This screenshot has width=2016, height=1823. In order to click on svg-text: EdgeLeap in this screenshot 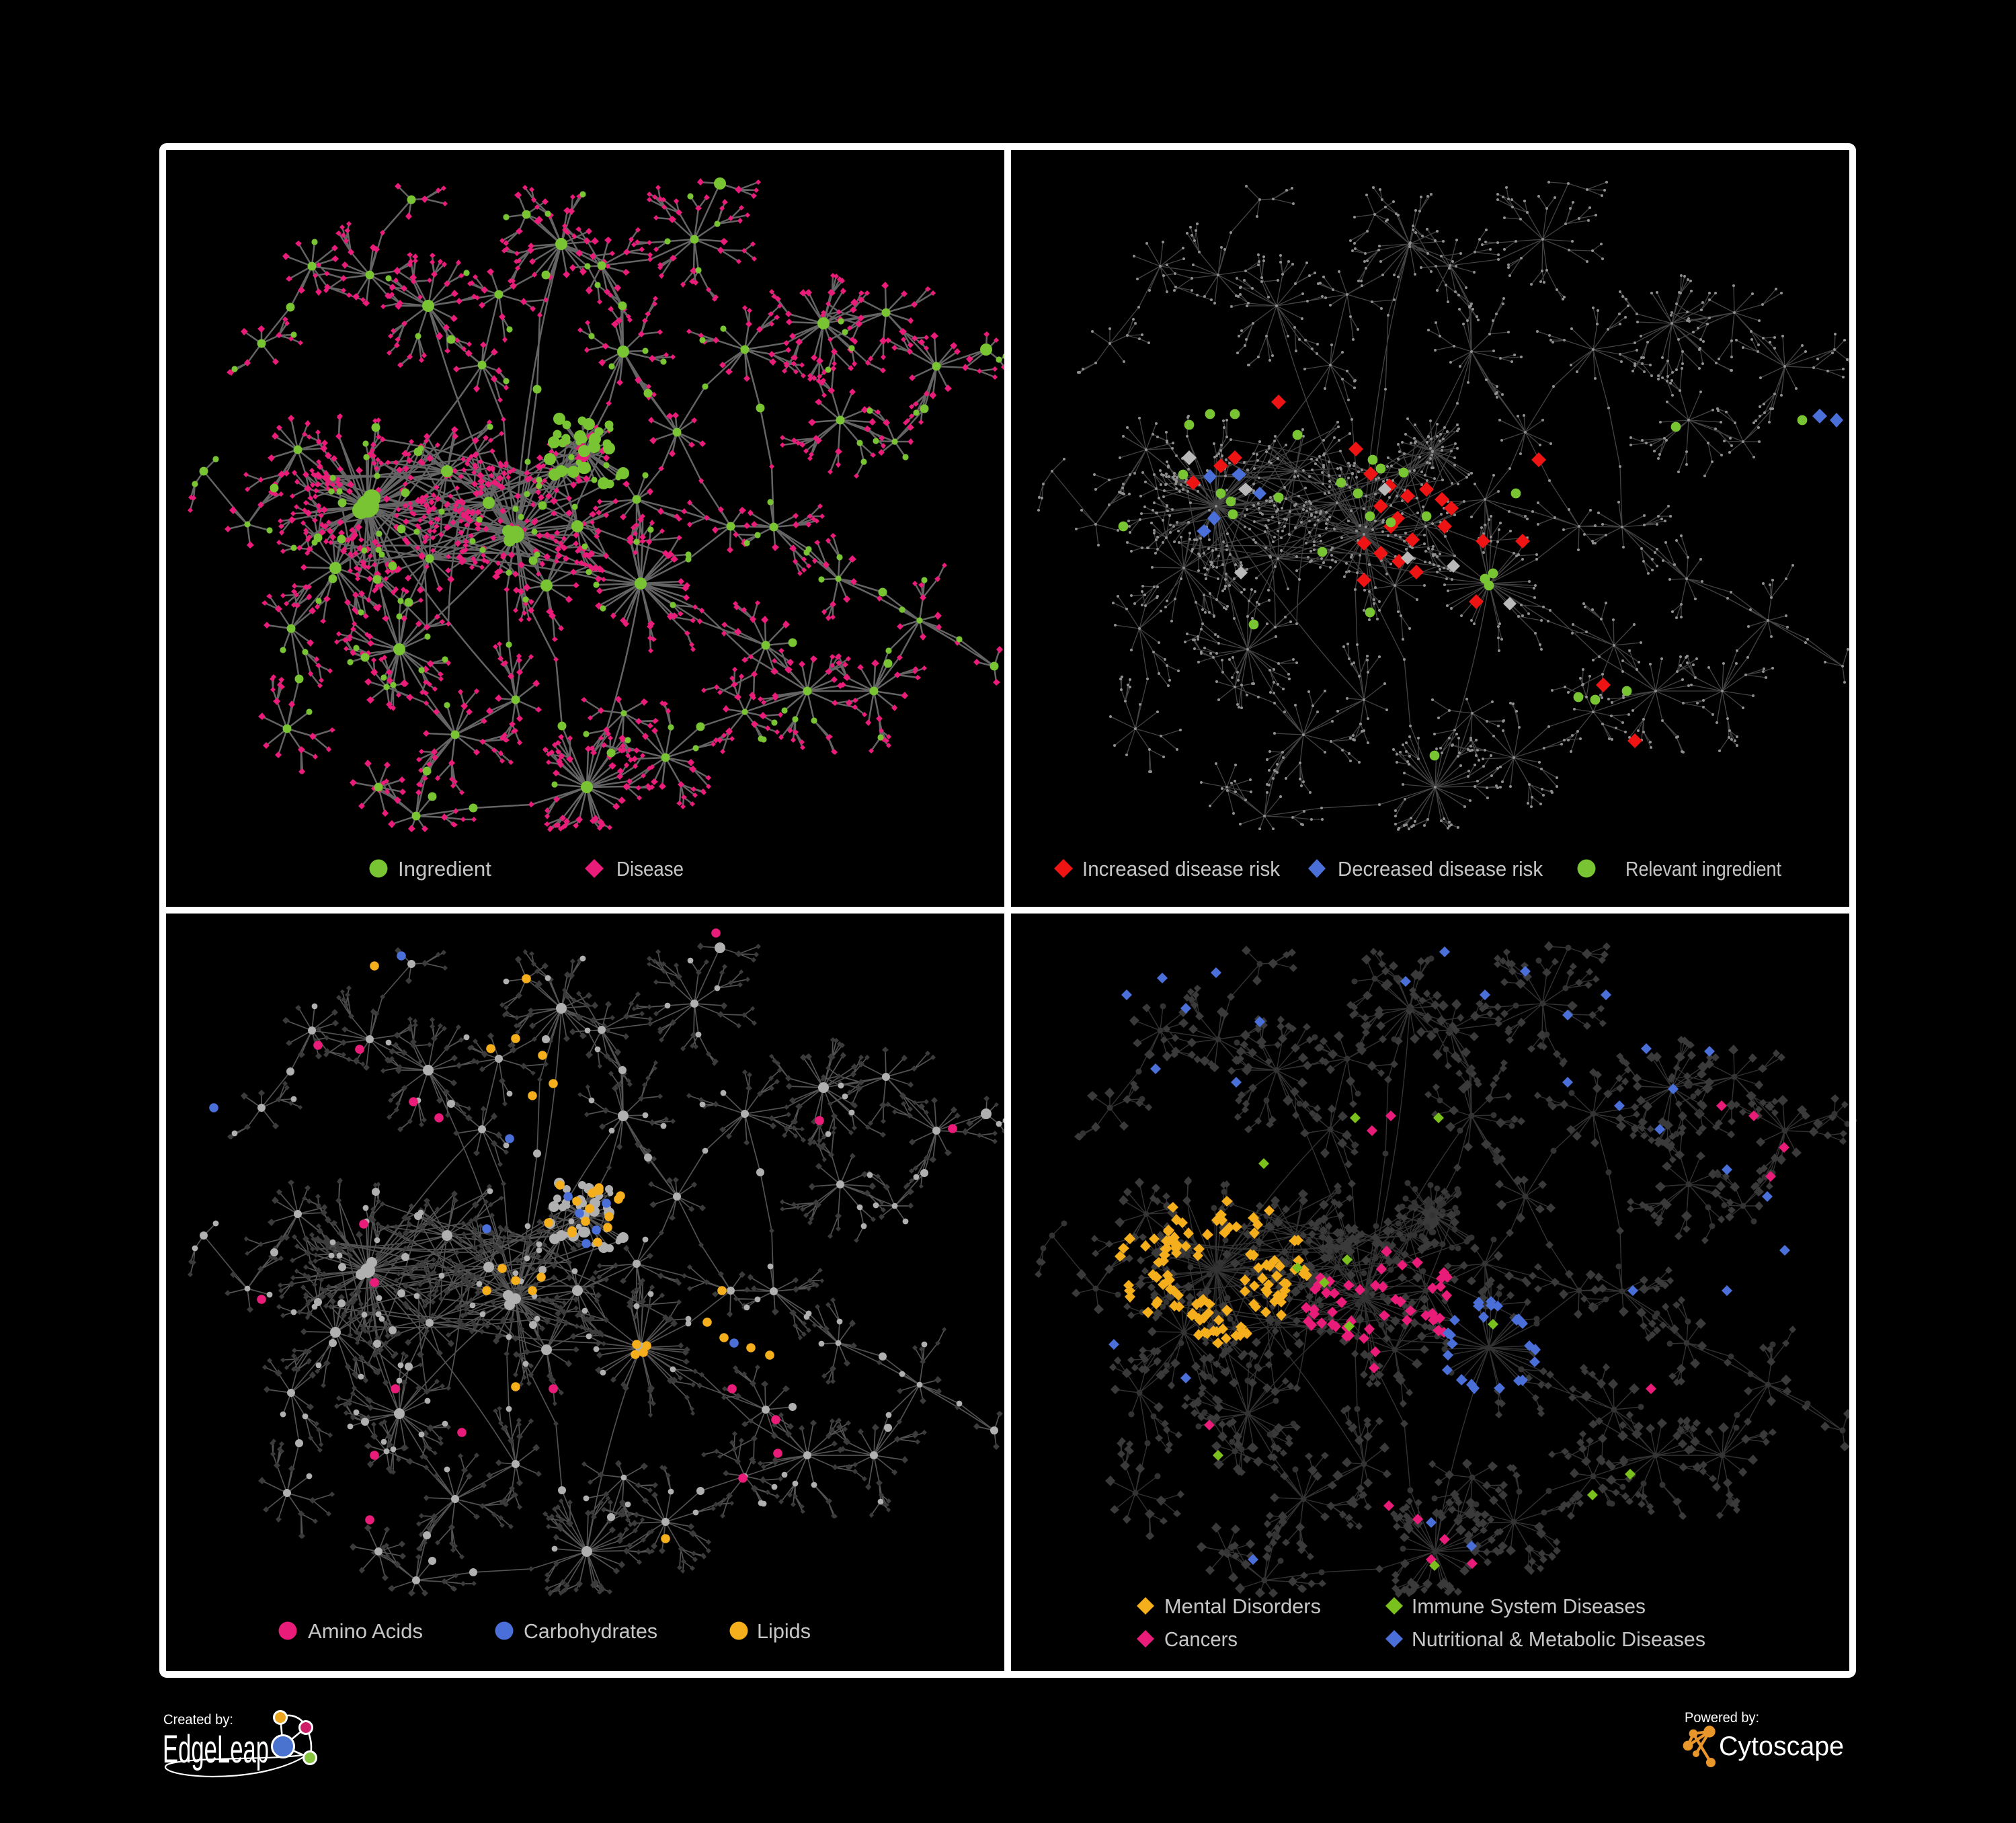, I will do `click(216, 1749)`.